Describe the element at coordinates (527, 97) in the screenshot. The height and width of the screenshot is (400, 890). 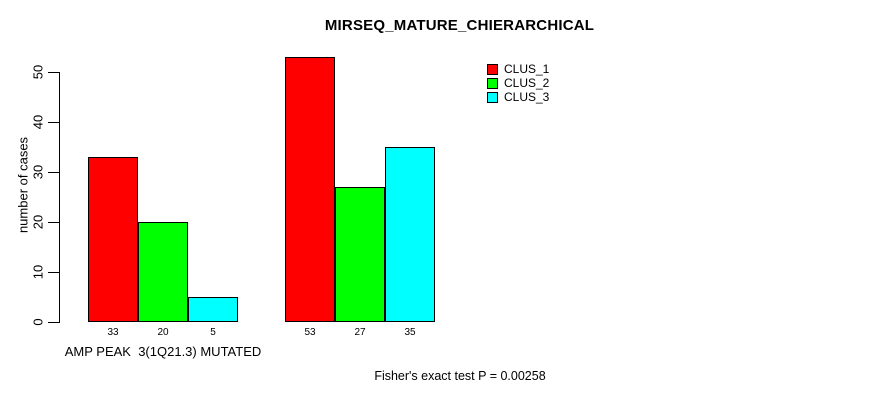
I see `legend-label: CLUS_3` at that location.